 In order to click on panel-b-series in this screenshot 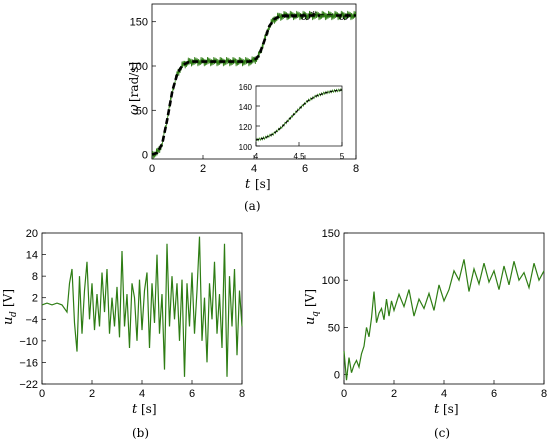, I will do `click(142, 306)`.